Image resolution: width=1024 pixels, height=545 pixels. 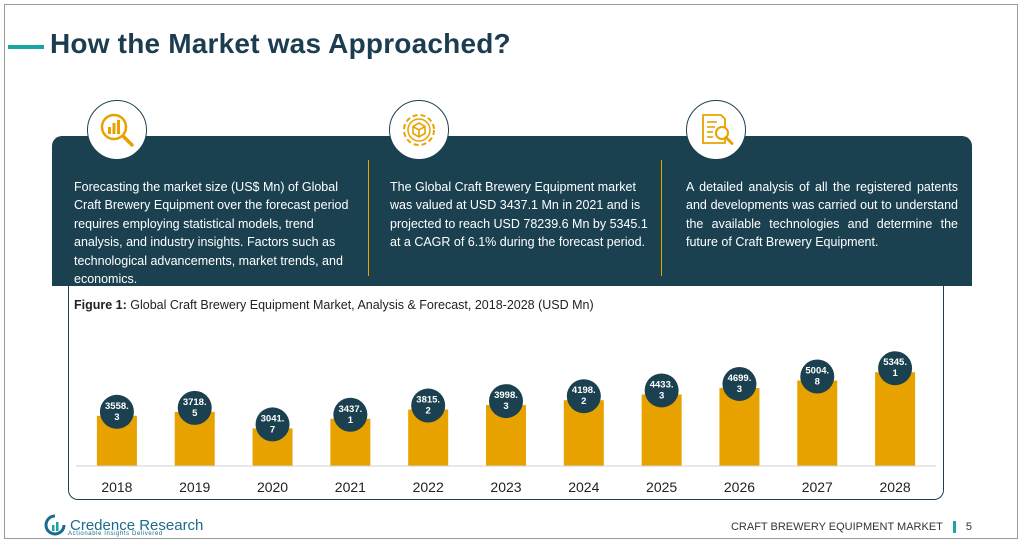 What do you see at coordinates (505, 487) in the screenshot?
I see `x-tick-label-2023: 2023` at bounding box center [505, 487].